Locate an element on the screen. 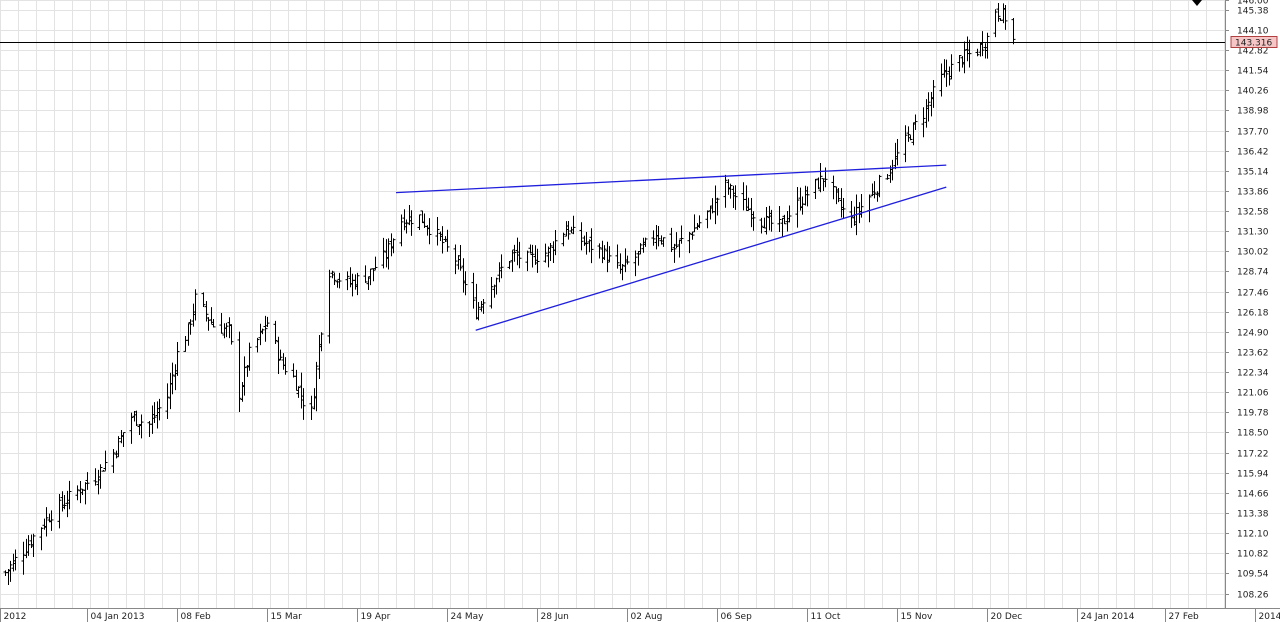  x-tick-label: 06 Sep is located at coordinates (737, 617).